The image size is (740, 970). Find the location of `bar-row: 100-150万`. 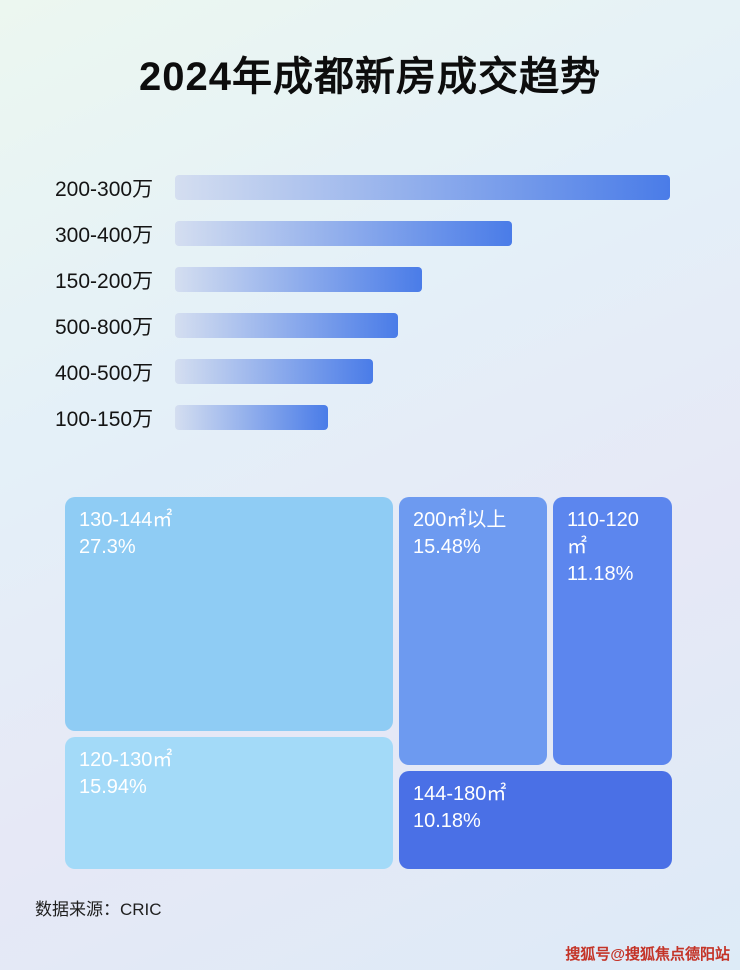

bar-row: 100-150万 is located at coordinates (367, 418).